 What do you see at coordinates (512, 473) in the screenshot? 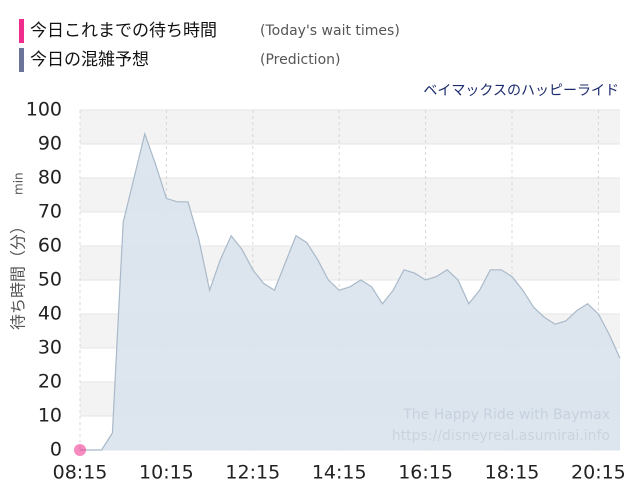
I see `x-tick-label: 18:15` at bounding box center [512, 473].